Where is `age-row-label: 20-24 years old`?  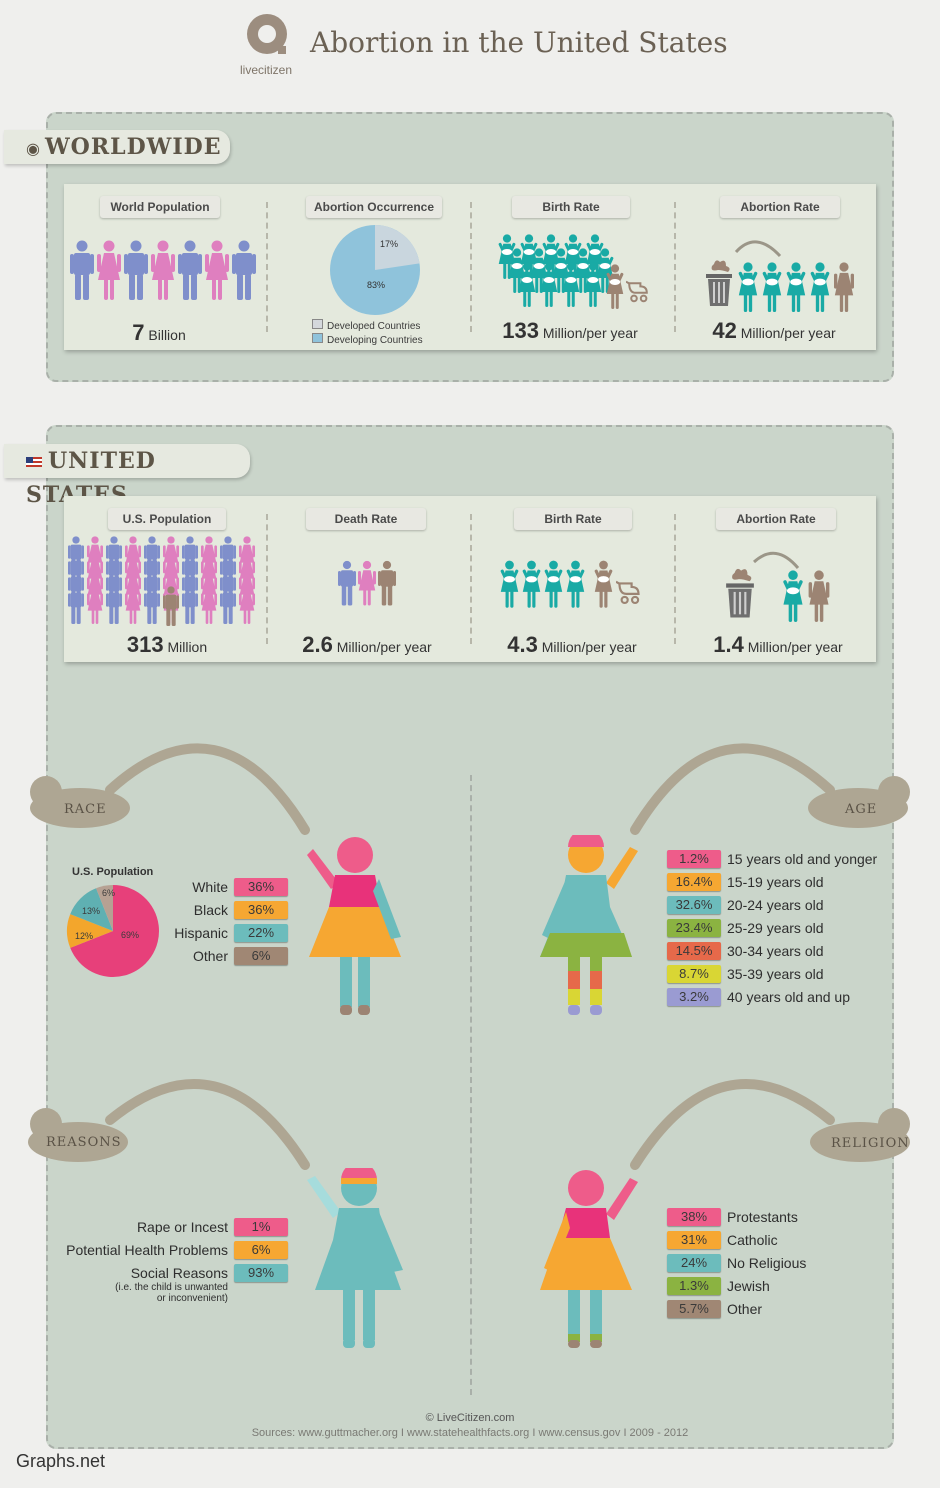
age-row-label: 20-24 years old is located at coordinates (775, 905).